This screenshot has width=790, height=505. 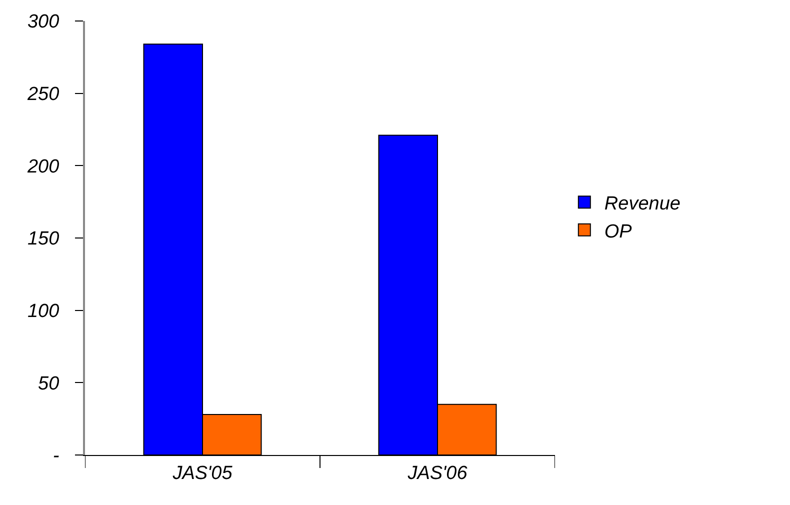 What do you see at coordinates (43, 167) in the screenshot?
I see `y-tick-label: 200` at bounding box center [43, 167].